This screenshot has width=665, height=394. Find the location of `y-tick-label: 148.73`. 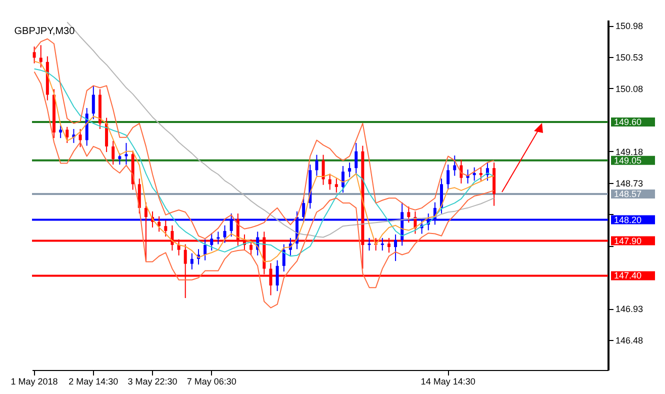

y-tick-label: 148.73 is located at coordinates (630, 183).